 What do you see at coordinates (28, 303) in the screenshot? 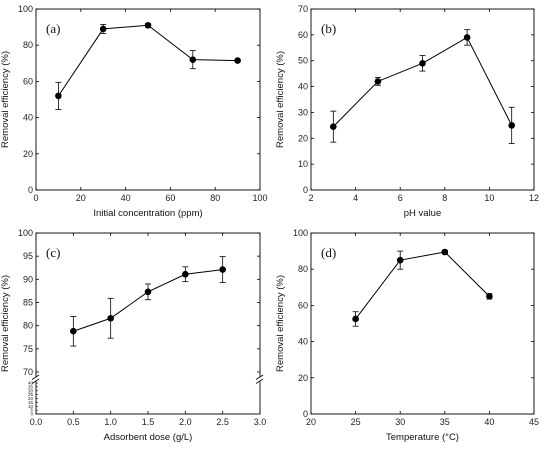
I see `y-tick-label: 85` at bounding box center [28, 303].